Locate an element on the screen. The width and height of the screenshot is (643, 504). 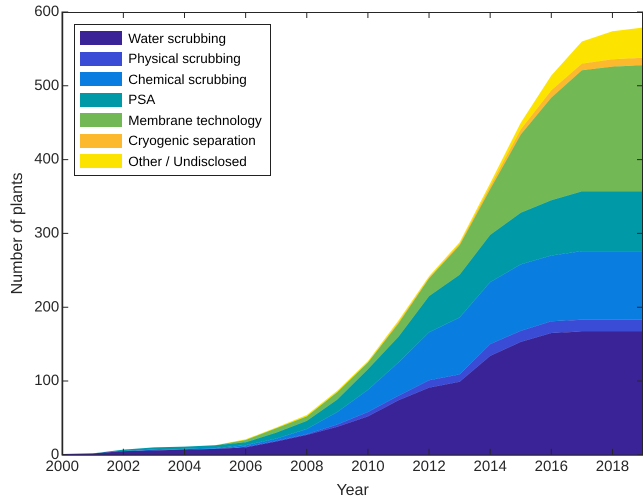
legend-label: Membrane technology is located at coordinates (195, 120).